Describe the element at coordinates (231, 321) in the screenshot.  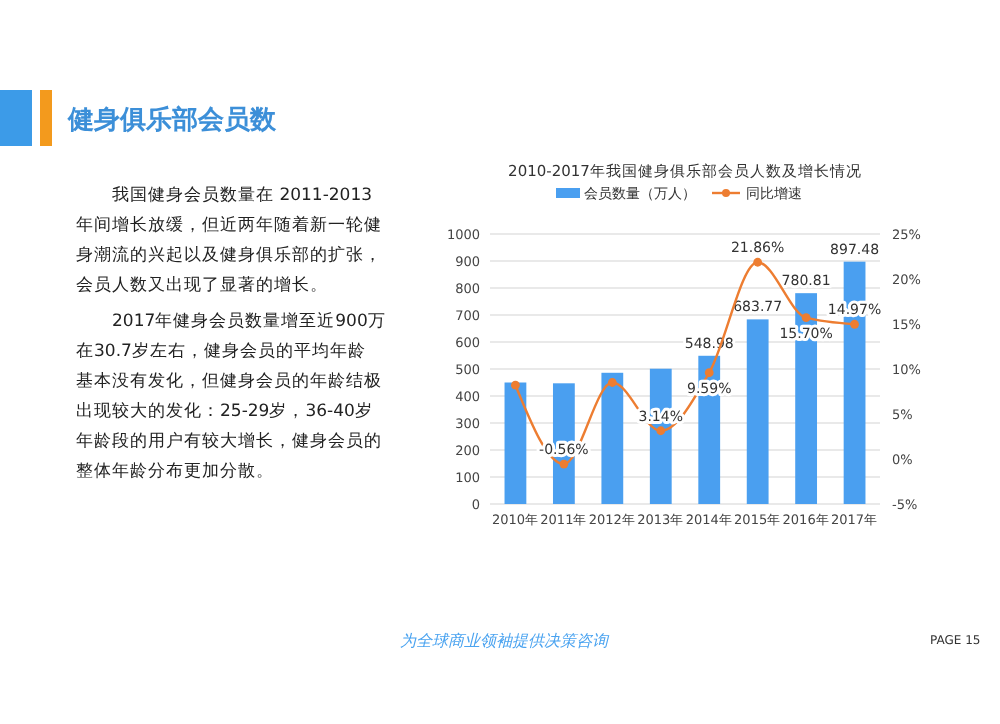
I see `text: 2017年健身会员数量增至近900万` at that location.